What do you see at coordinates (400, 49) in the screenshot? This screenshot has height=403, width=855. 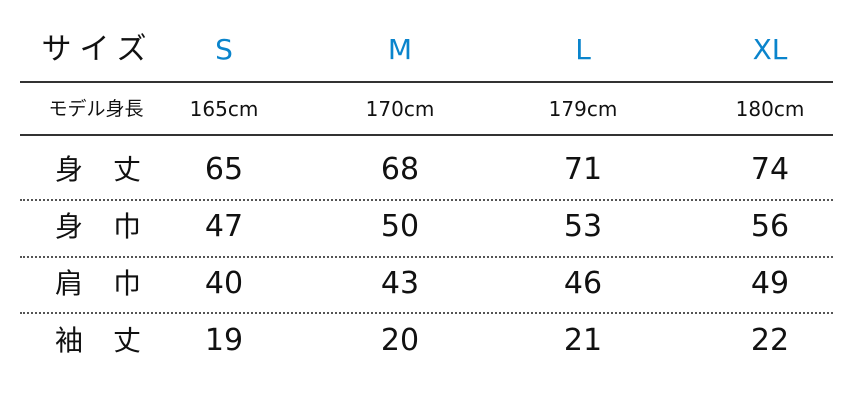 I see `size-m: M` at bounding box center [400, 49].